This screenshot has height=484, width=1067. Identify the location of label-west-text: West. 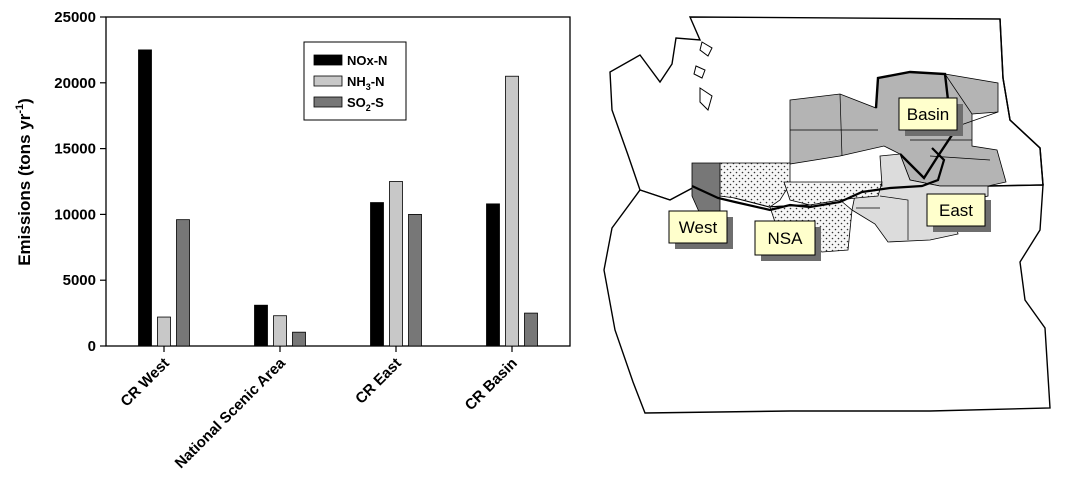
(698, 227).